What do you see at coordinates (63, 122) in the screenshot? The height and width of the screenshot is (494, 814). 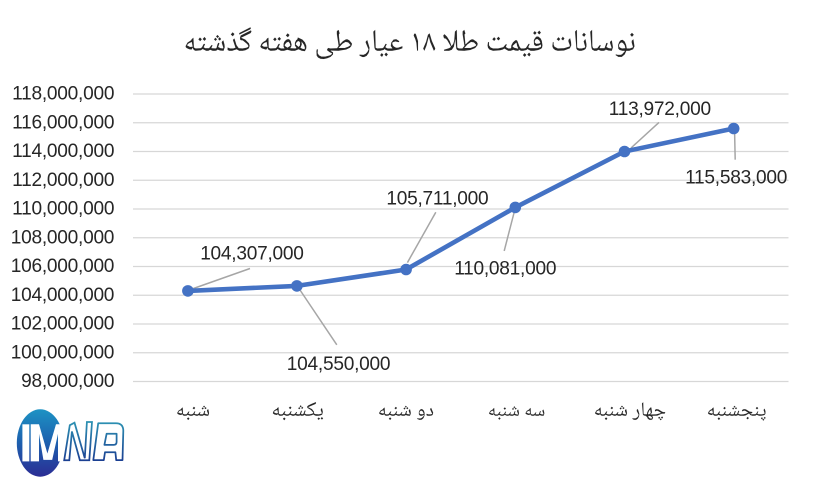 I see `svg-text: 116,000,000` at bounding box center [63, 122].